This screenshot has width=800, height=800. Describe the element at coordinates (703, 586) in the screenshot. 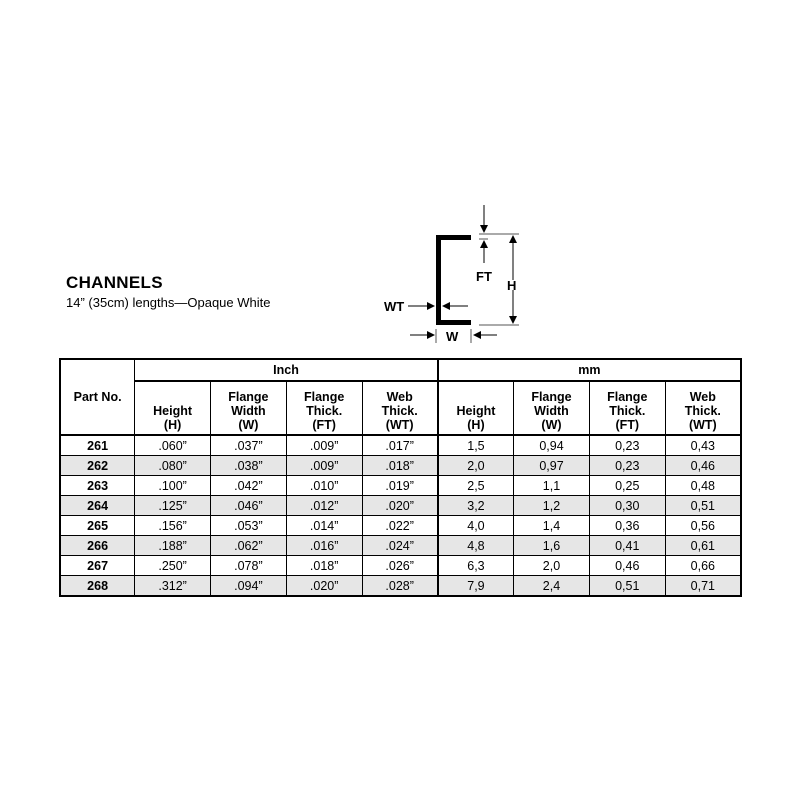

I see `table-cell: 0,71` at that location.